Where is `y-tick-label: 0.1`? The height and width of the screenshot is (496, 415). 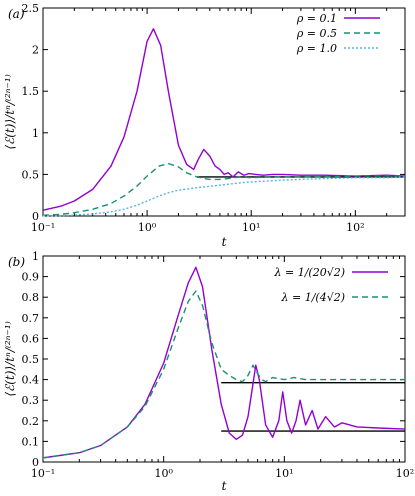
y-tick-label: 0.1 is located at coordinates (31, 441).